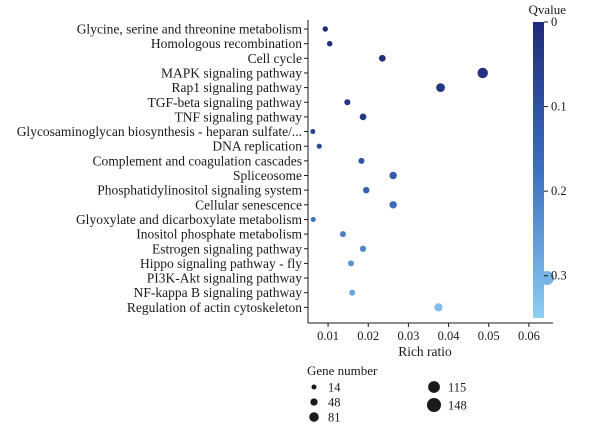 The image size is (600, 426). I want to click on y-tick-label: Hippo signaling pathway - fly, so click(221, 263).